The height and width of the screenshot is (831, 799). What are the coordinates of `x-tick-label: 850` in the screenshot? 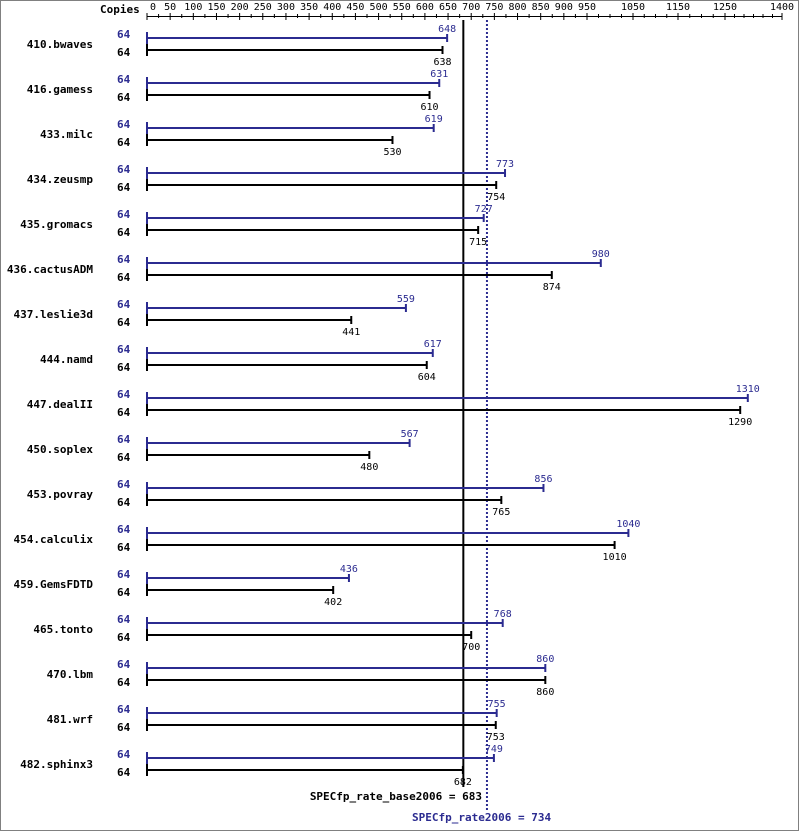 It's located at (541, 7).